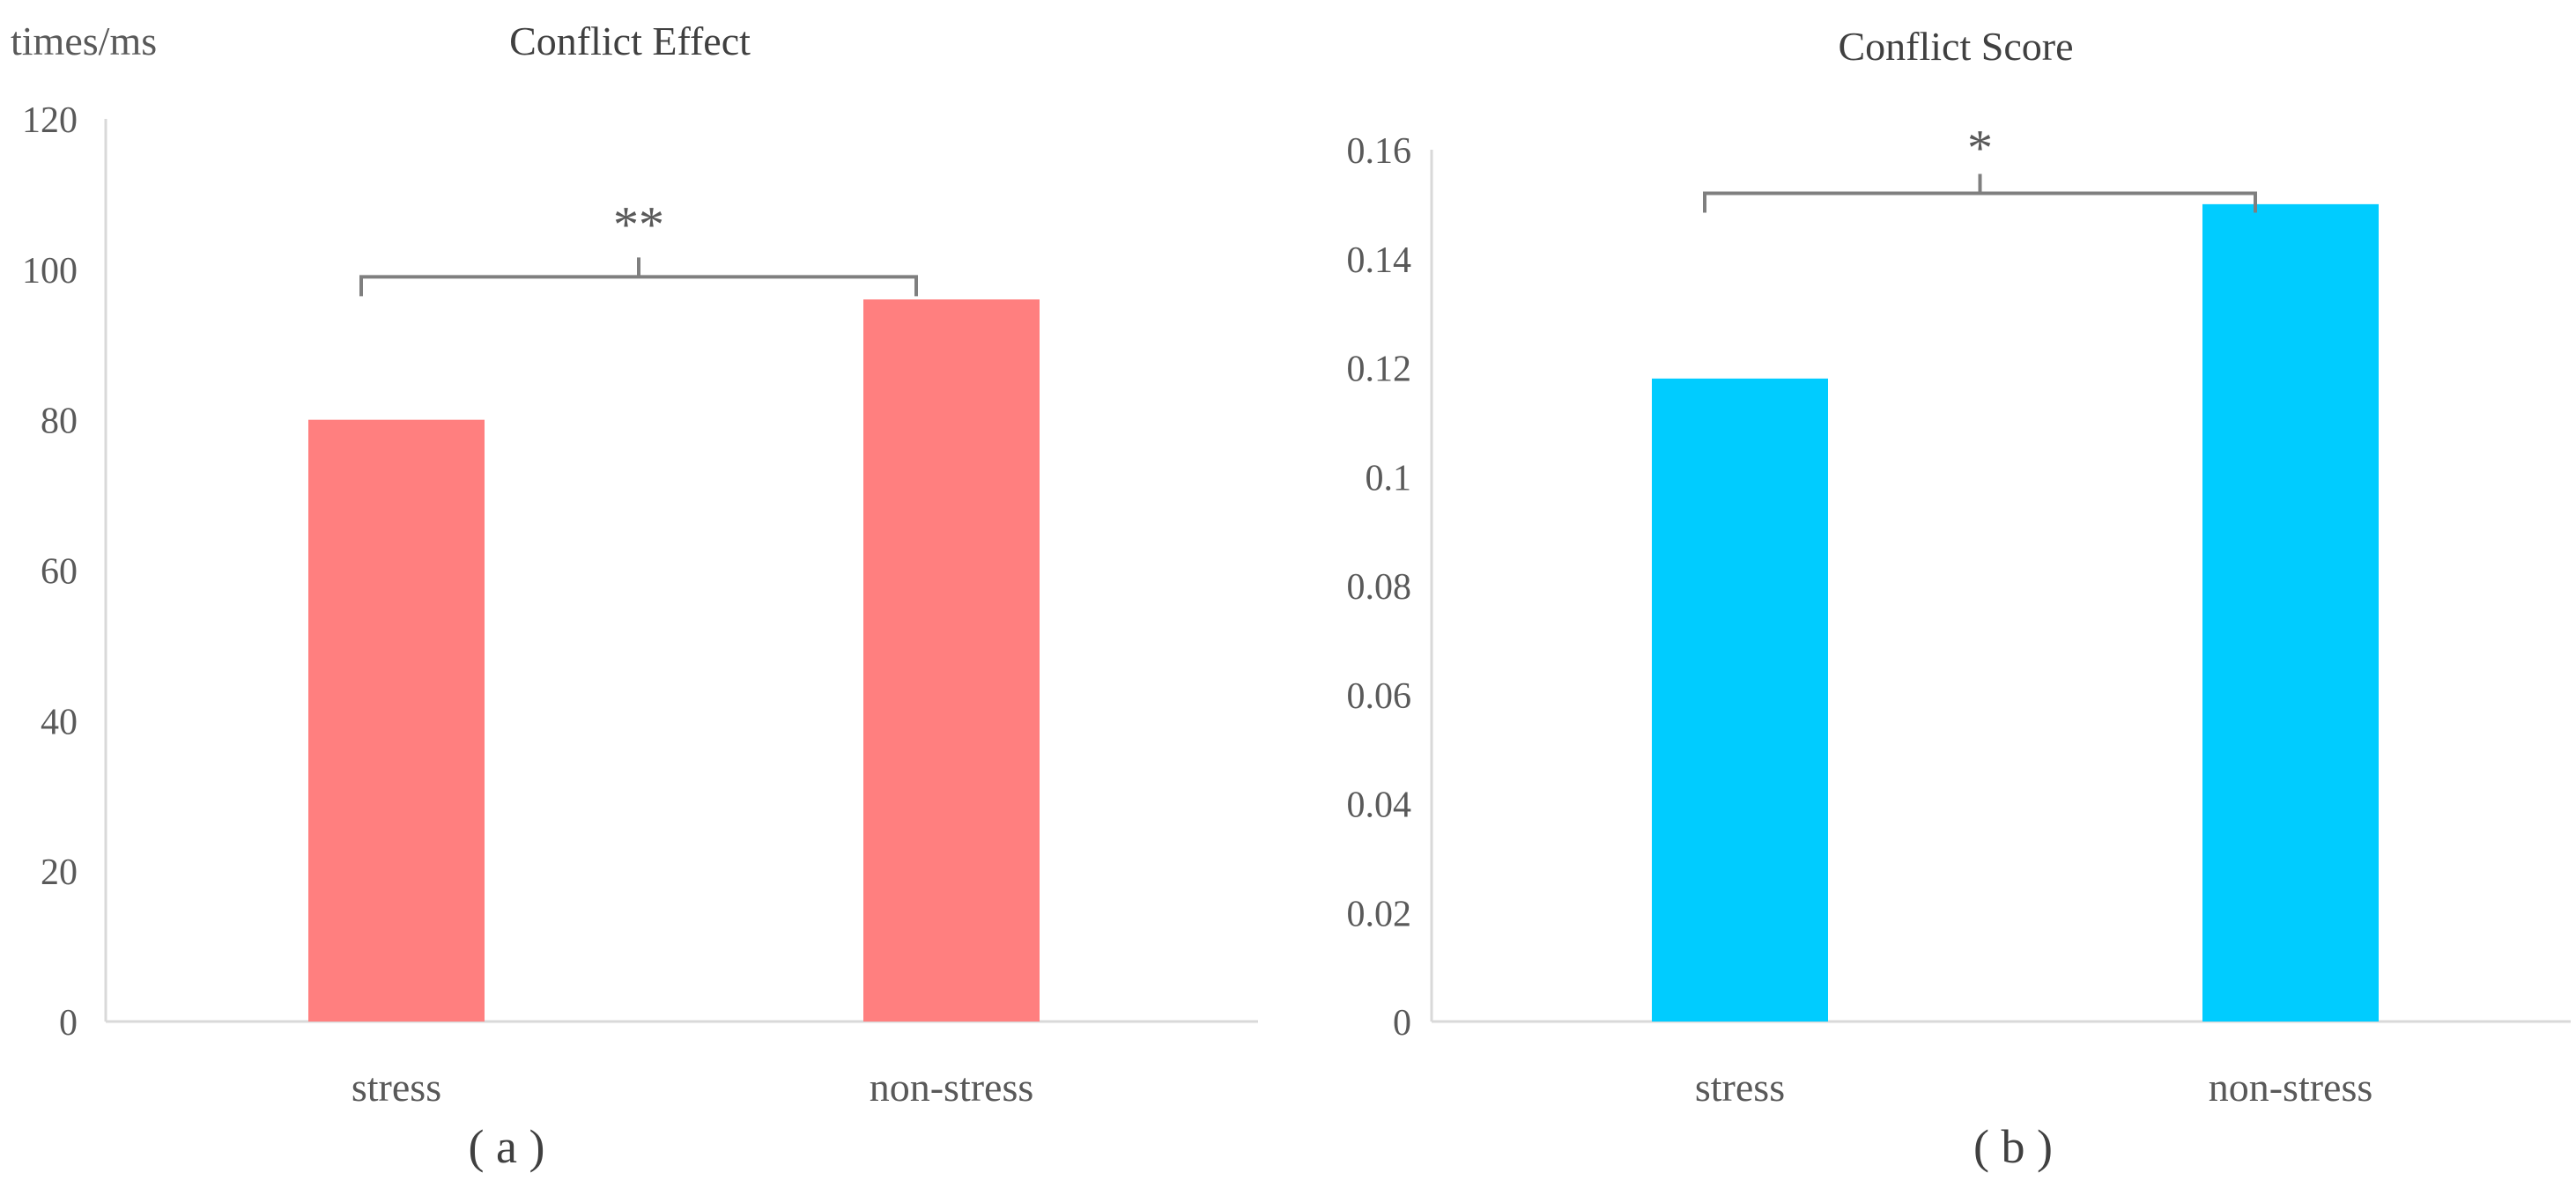  What do you see at coordinates (60, 572) in the screenshot?
I see `y-tick-label: 60` at bounding box center [60, 572].